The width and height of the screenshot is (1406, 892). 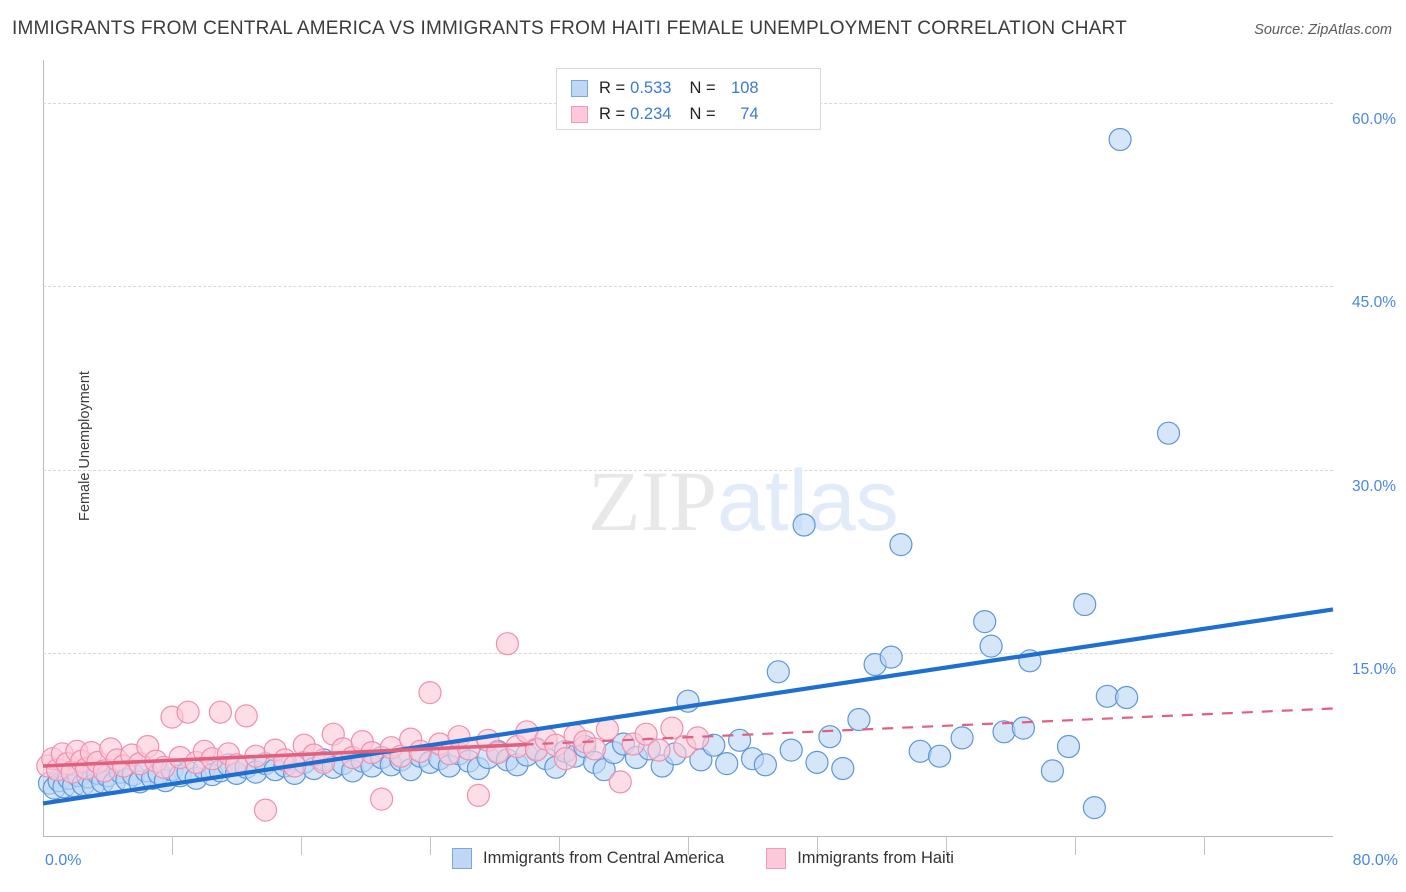 I want to click on stats-r-value-1: 0.533, so click(x=651, y=87).